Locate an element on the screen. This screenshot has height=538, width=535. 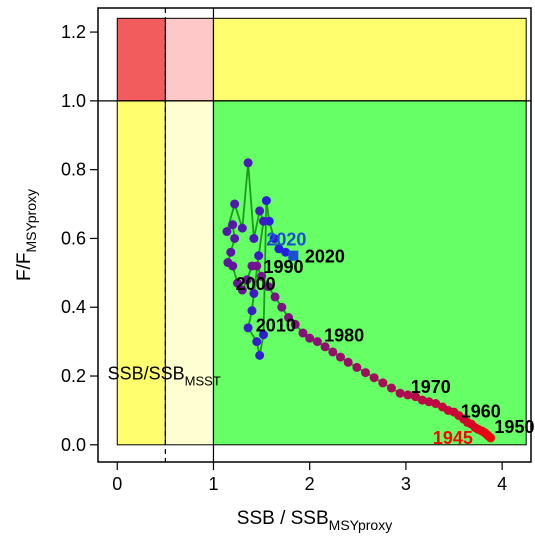
ssb-msst-label: SSB/SSBMSST is located at coordinates (164, 375).